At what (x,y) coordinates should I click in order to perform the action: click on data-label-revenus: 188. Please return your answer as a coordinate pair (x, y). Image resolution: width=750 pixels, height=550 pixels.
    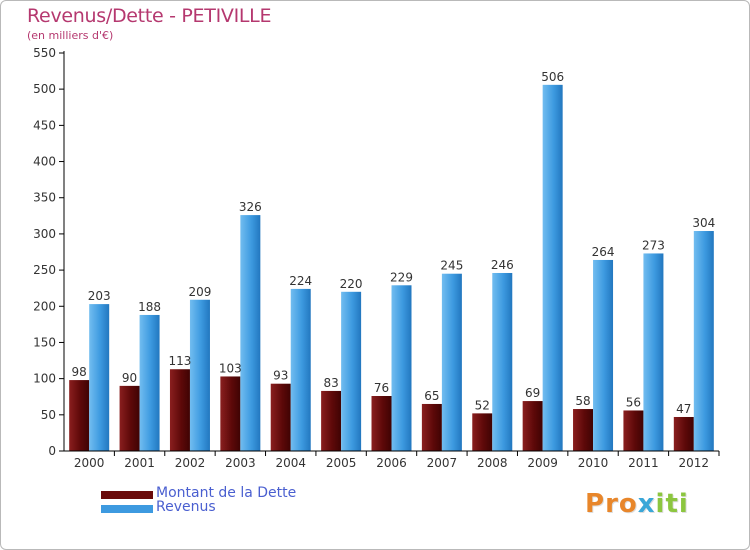
    Looking at the image, I should click on (149, 307).